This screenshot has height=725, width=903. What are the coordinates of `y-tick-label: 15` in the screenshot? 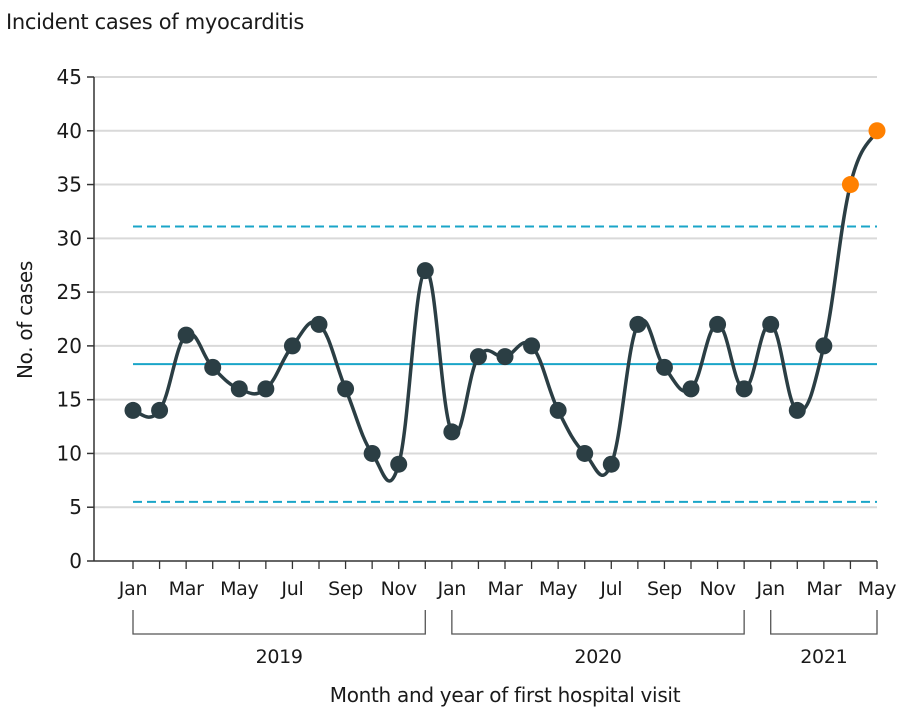 It's located at (69, 400).